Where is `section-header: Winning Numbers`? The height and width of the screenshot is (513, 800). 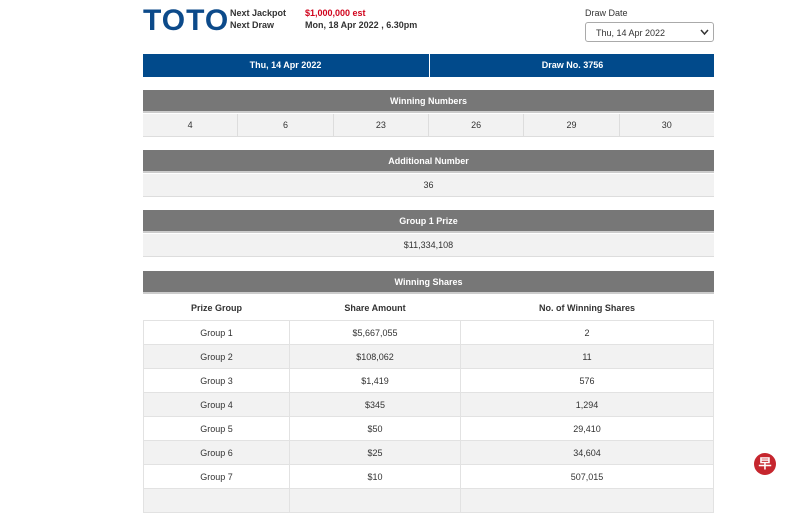 section-header: Winning Numbers is located at coordinates (428, 101).